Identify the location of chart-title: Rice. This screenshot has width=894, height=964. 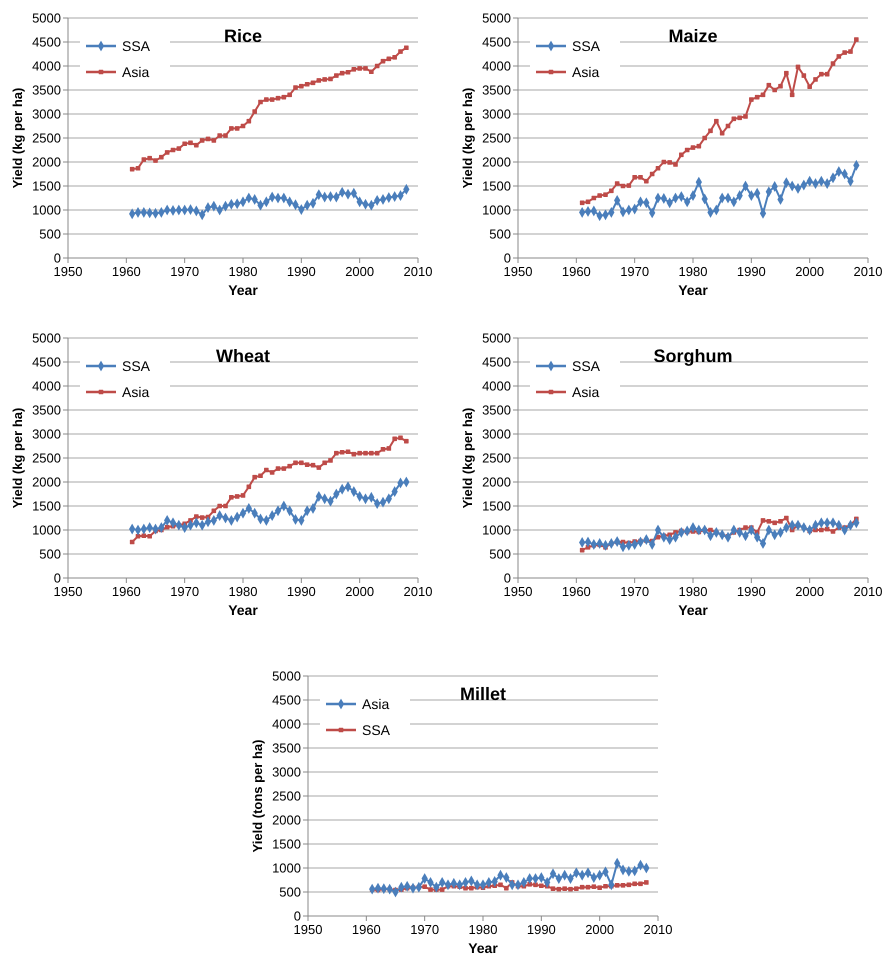
(243, 36).